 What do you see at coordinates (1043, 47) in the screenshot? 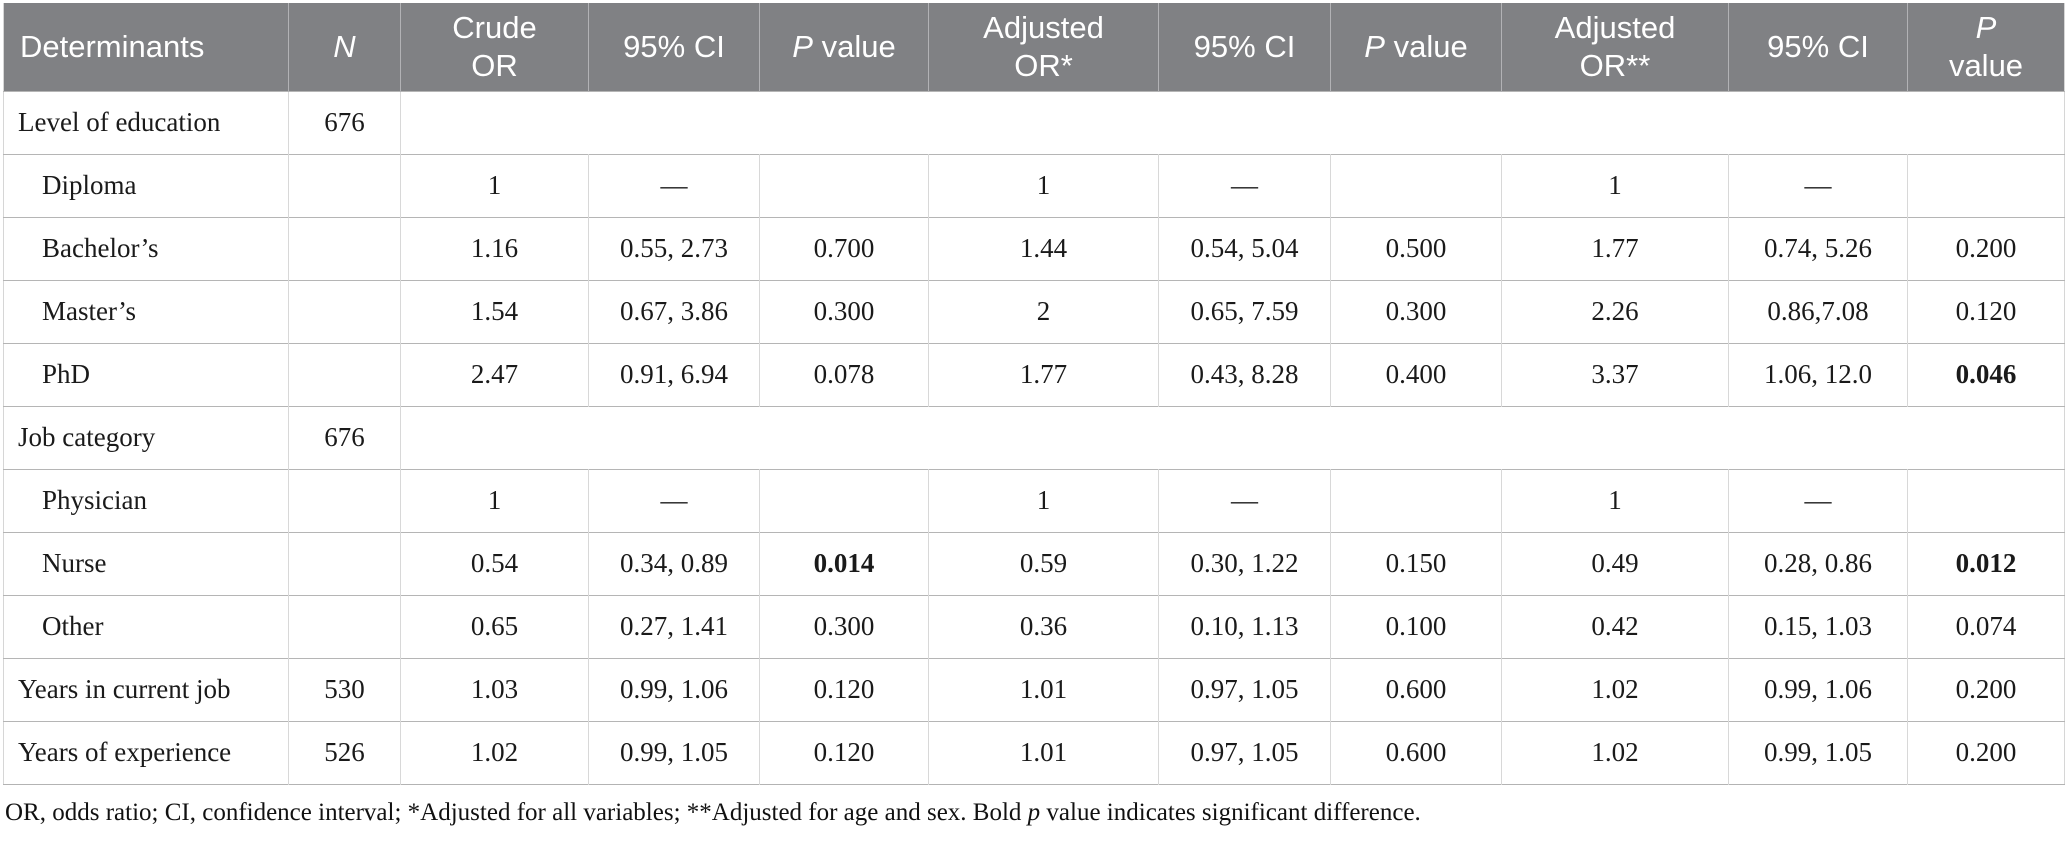
I see `column-header: Adjusted OR*` at bounding box center [1043, 47].